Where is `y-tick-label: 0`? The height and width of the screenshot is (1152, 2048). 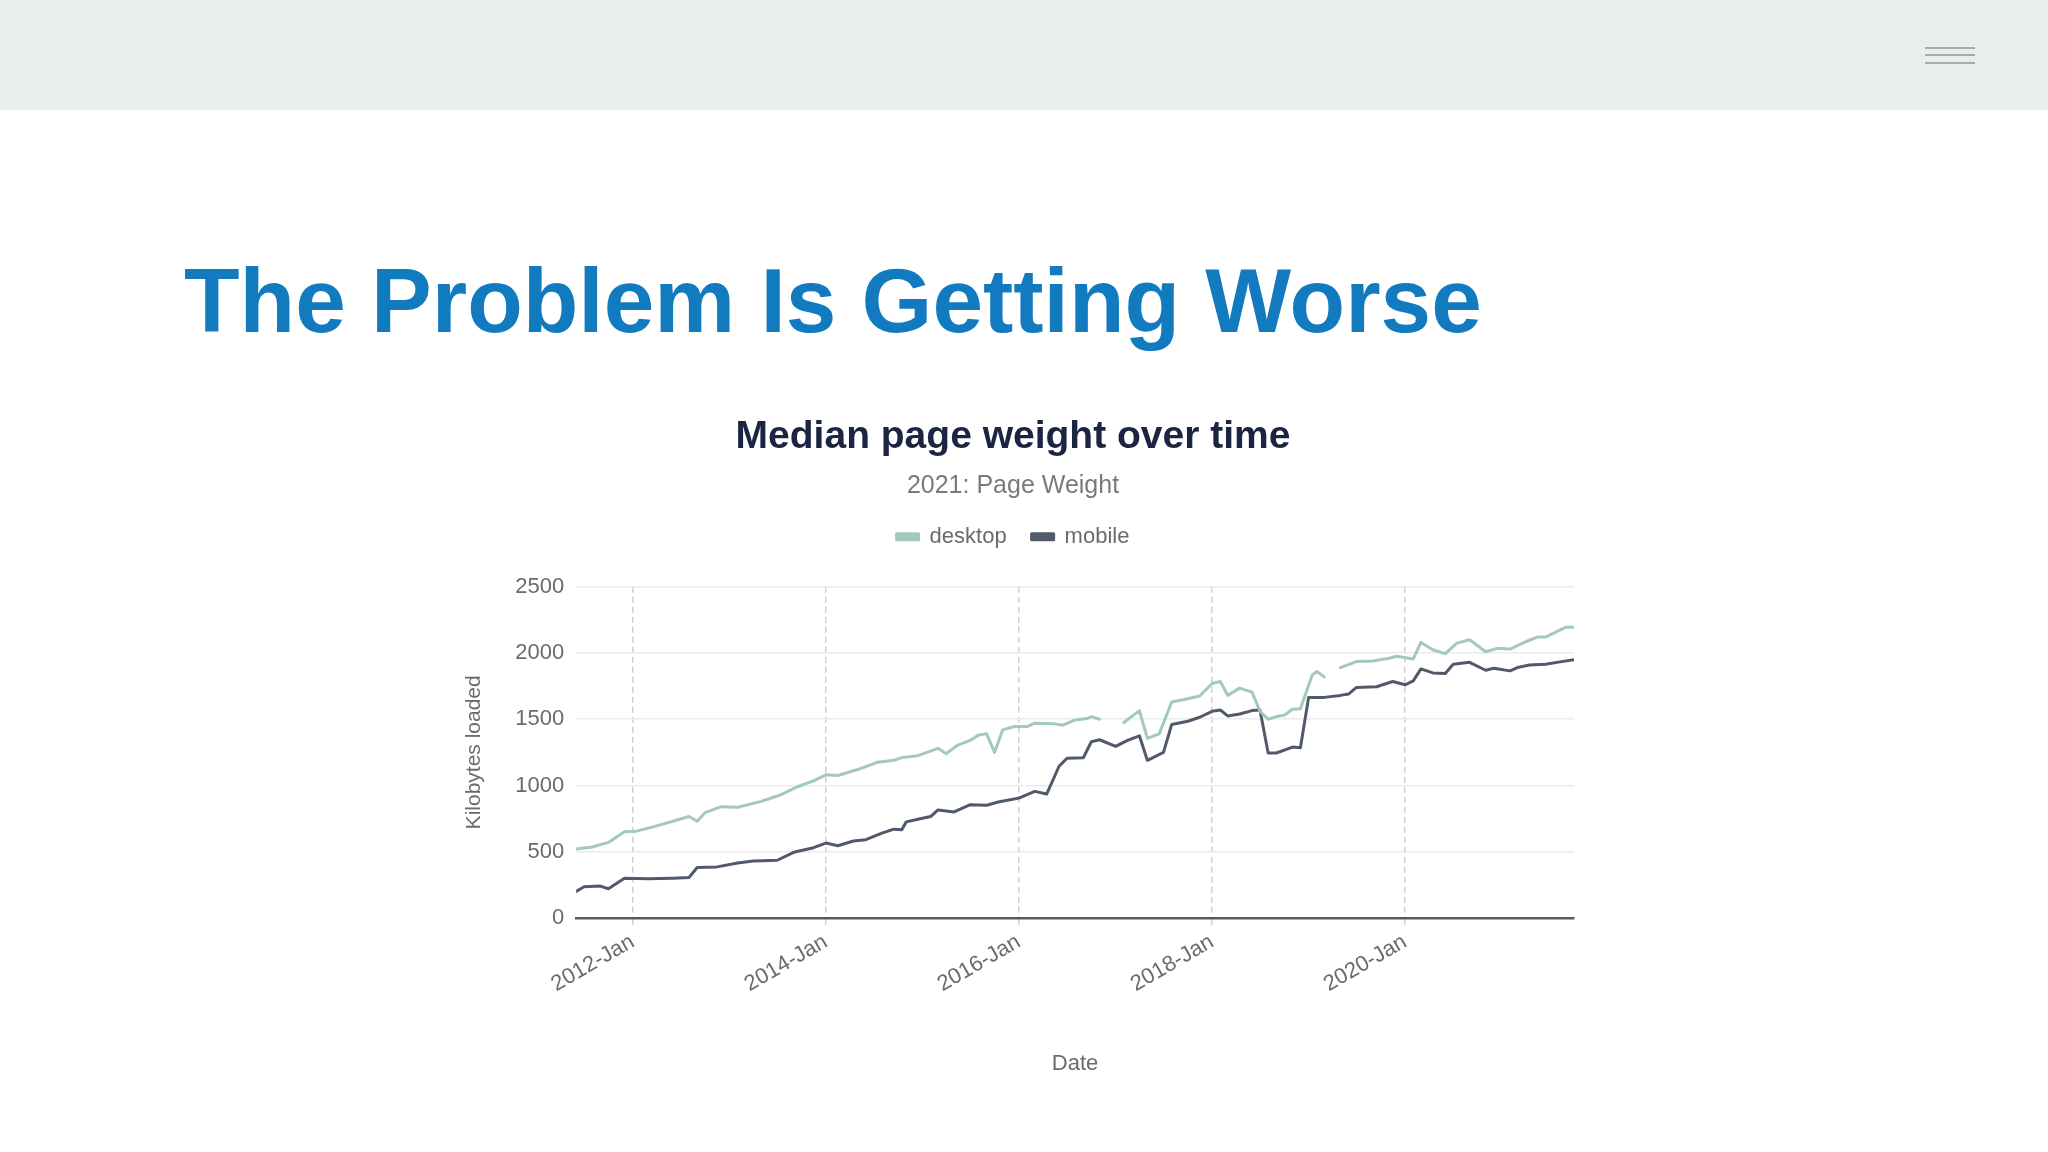
y-tick-label: 0 is located at coordinates (558, 916).